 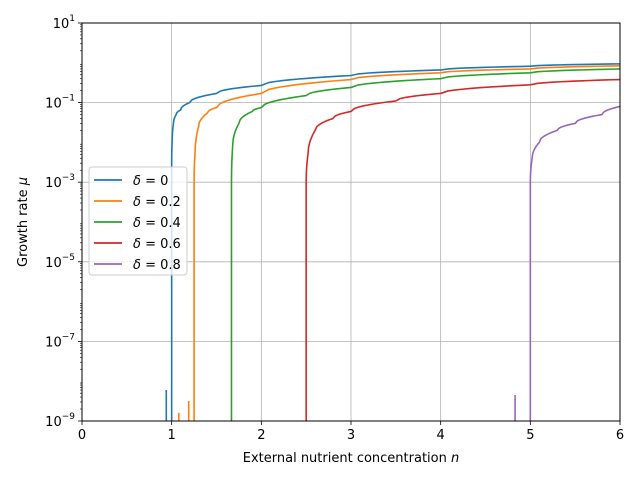 I want to click on x-tick-label: 2, so click(x=261, y=435).